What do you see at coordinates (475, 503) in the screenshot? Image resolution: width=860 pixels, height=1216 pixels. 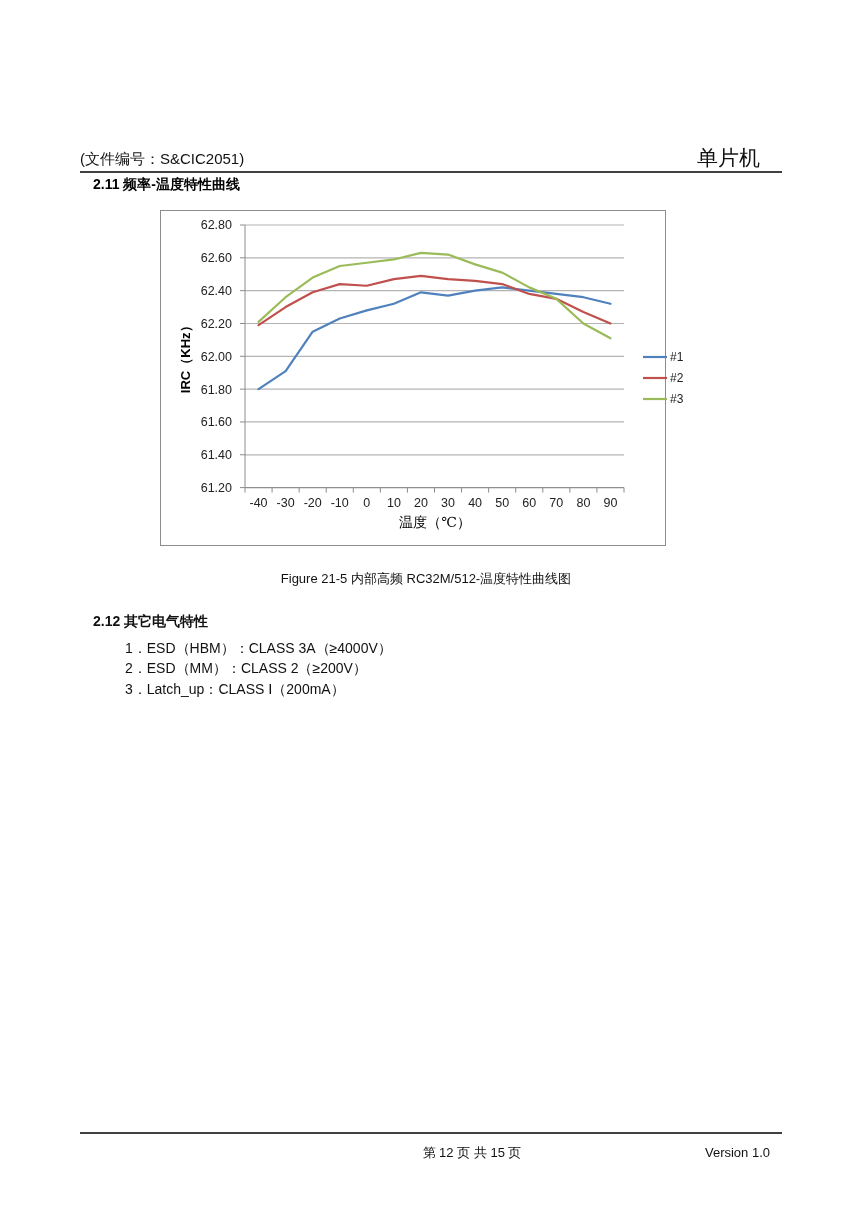 I see `x-tick-label: 40` at bounding box center [475, 503].